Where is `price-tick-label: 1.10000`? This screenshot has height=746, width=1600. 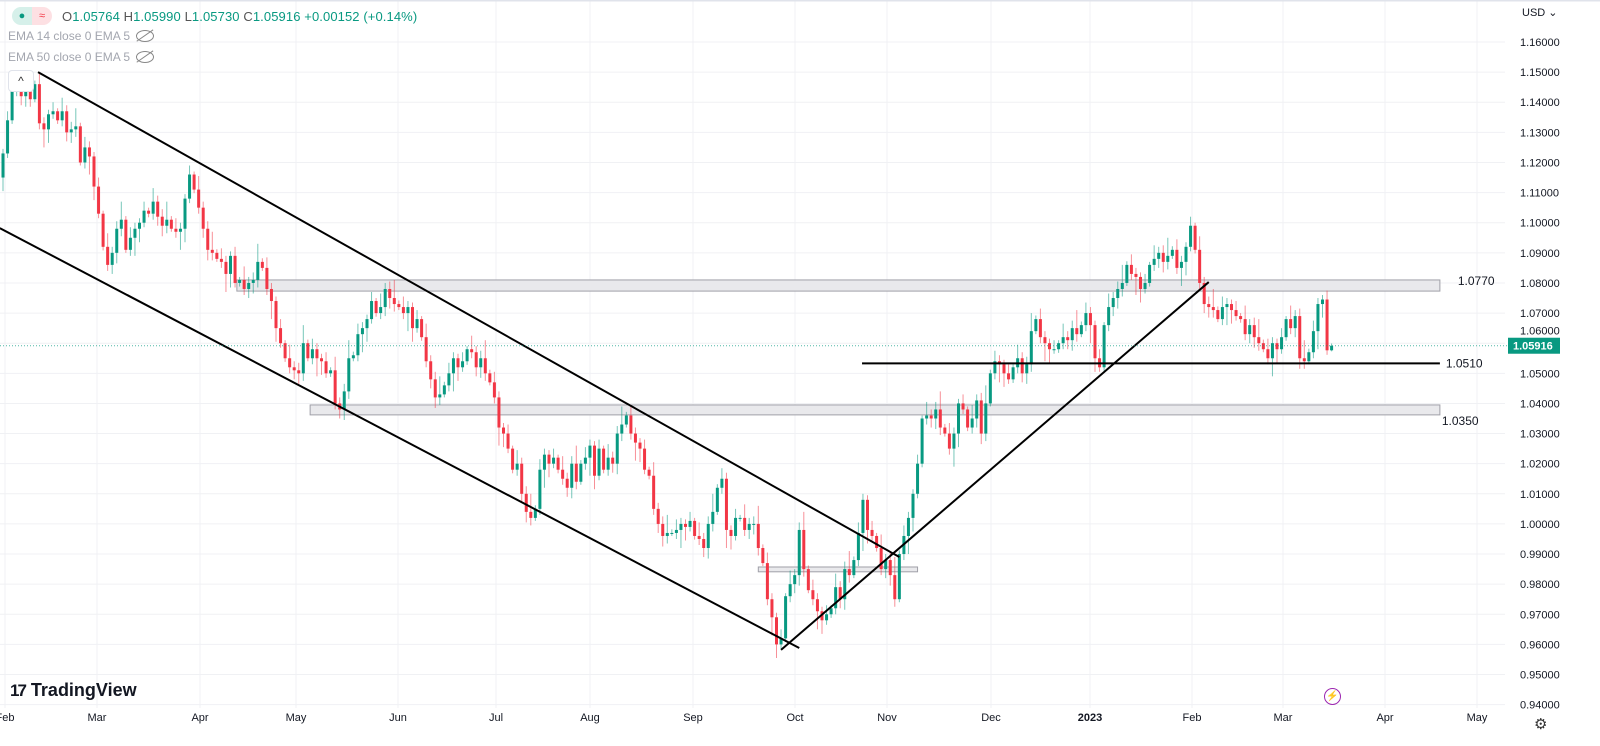 price-tick-label: 1.10000 is located at coordinates (1540, 224).